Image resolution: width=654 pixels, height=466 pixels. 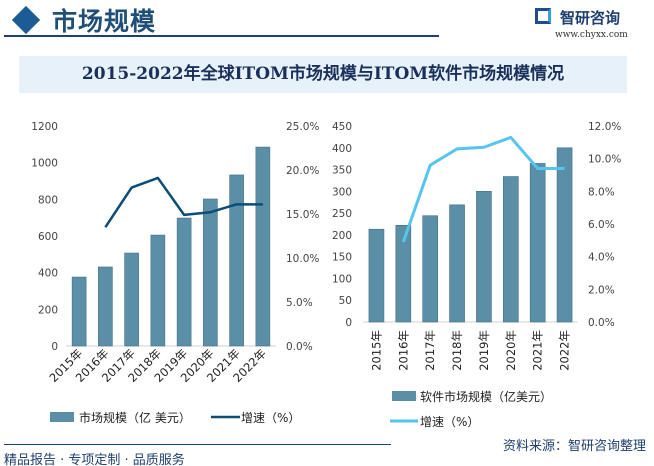 What do you see at coordinates (511, 350) in the screenshot?
I see `x-tick-label: 2020年` at bounding box center [511, 350].